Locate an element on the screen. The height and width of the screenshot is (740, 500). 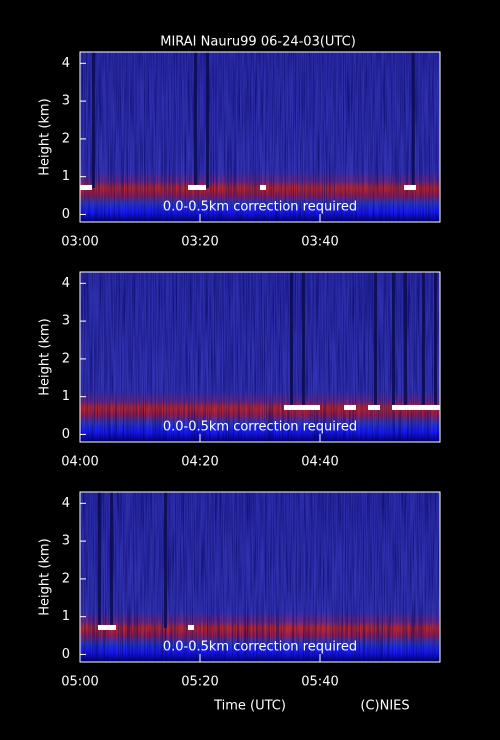
x-tick-label: 04:00 is located at coordinates (79, 462).